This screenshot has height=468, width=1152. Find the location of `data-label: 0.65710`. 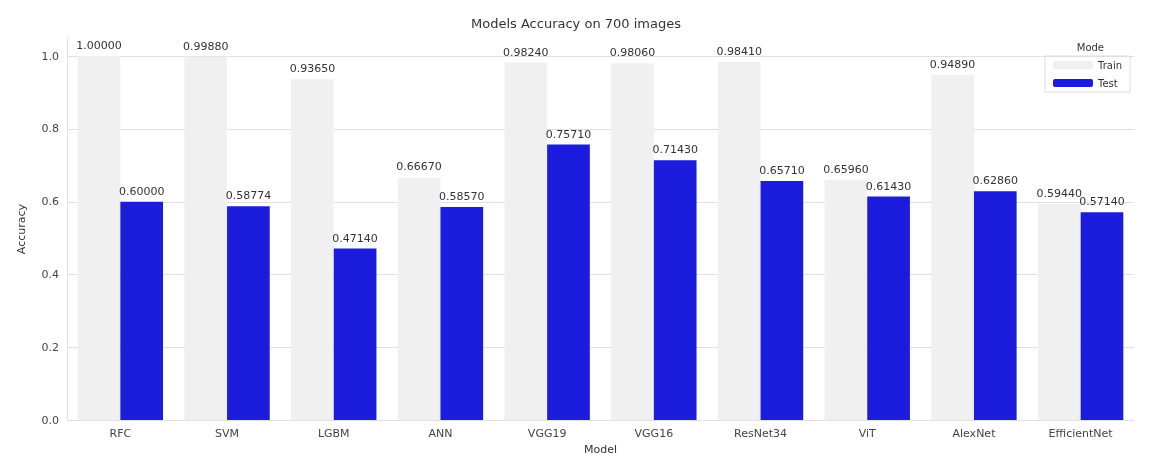

data-label: 0.65710 is located at coordinates (782, 170).